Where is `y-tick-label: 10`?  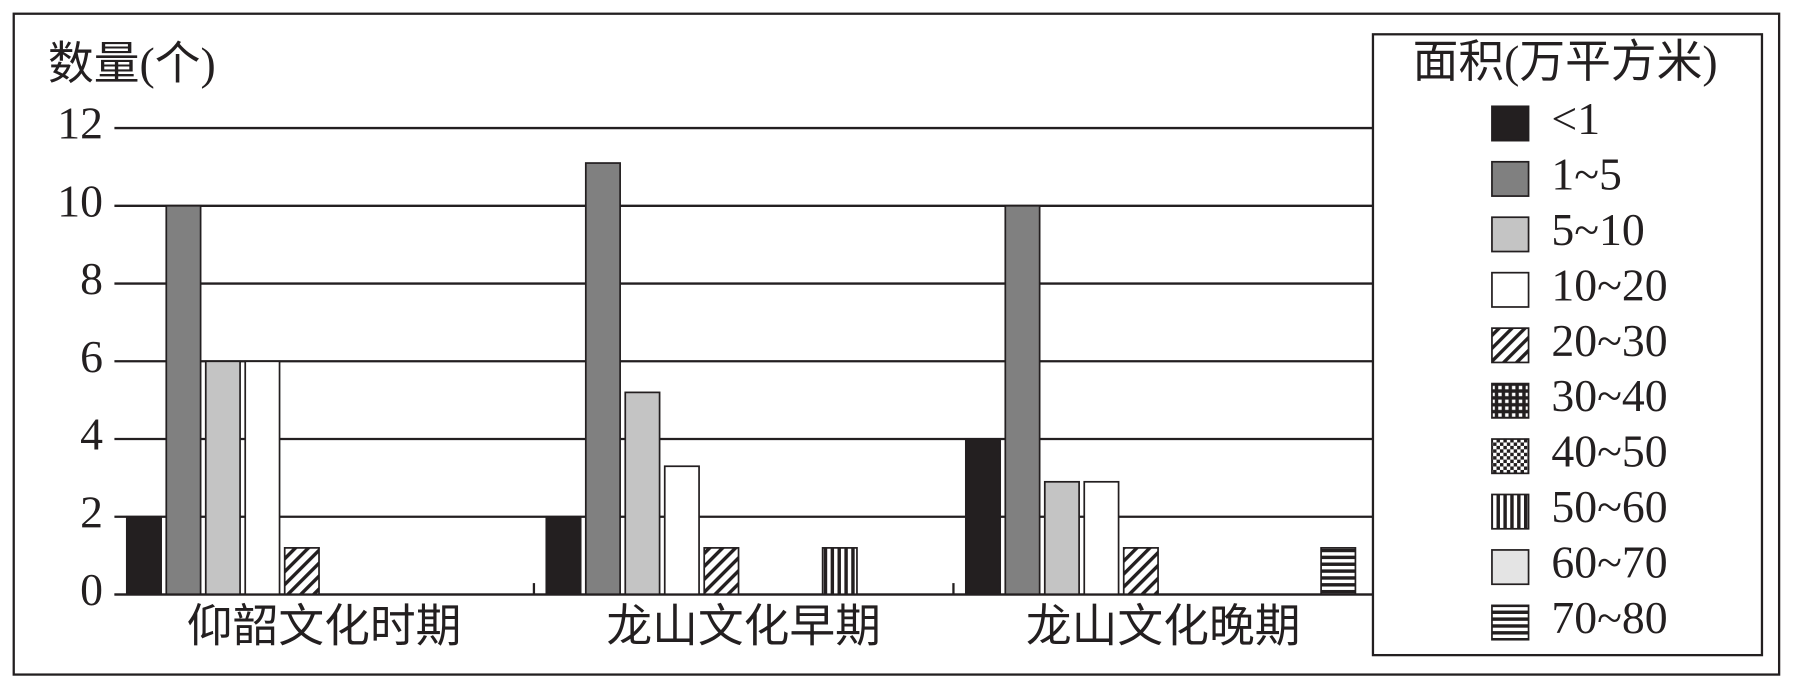
y-tick-label: 10 is located at coordinates (80, 200).